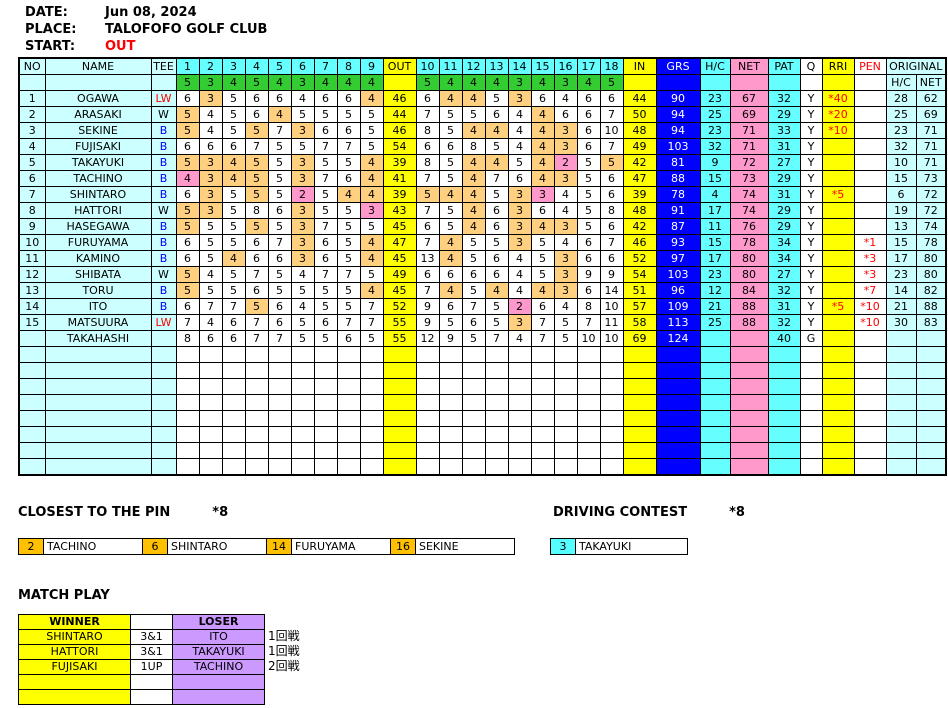 The image size is (948, 708). What do you see at coordinates (519, 82) in the screenshot?
I see `par-back-14: 3` at bounding box center [519, 82].